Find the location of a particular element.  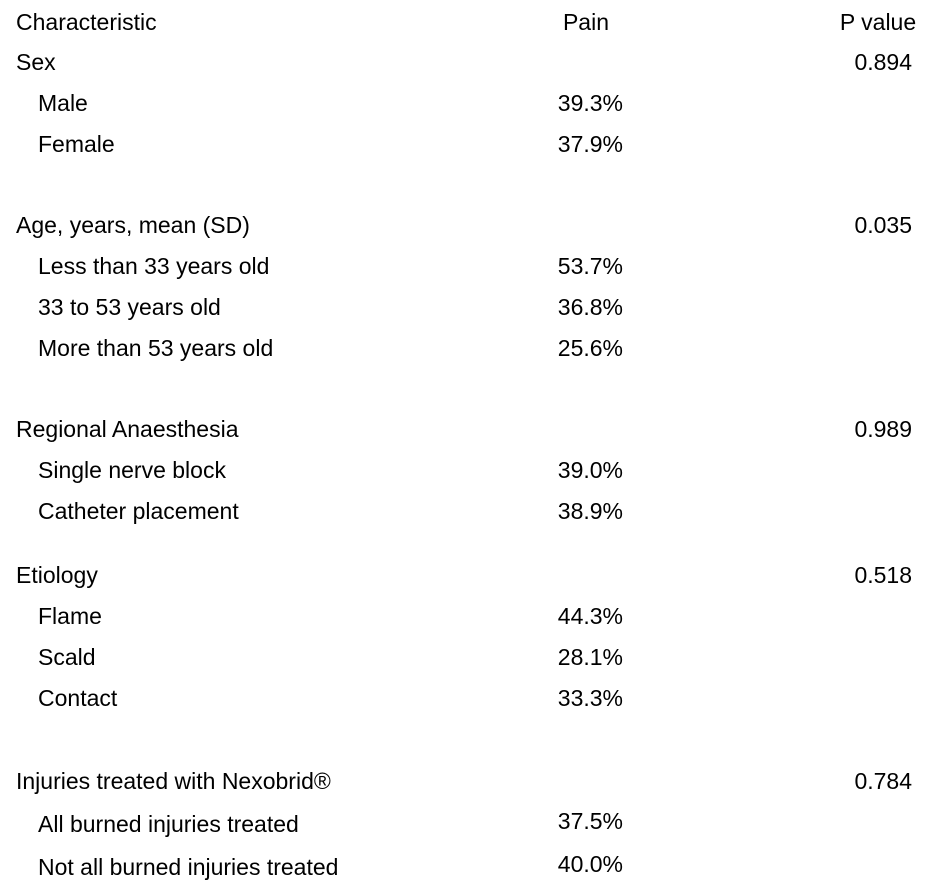

header-p-value: P value is located at coordinates (878, 22).